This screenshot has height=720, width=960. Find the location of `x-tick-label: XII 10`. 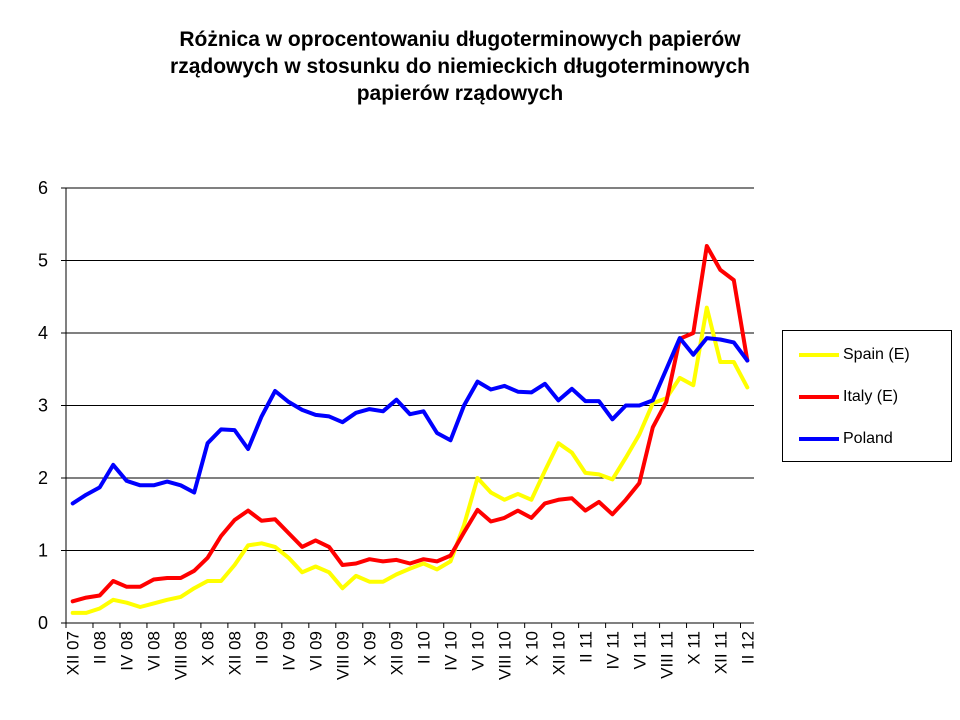

x-tick-label: XII 10 is located at coordinates (558, 653).